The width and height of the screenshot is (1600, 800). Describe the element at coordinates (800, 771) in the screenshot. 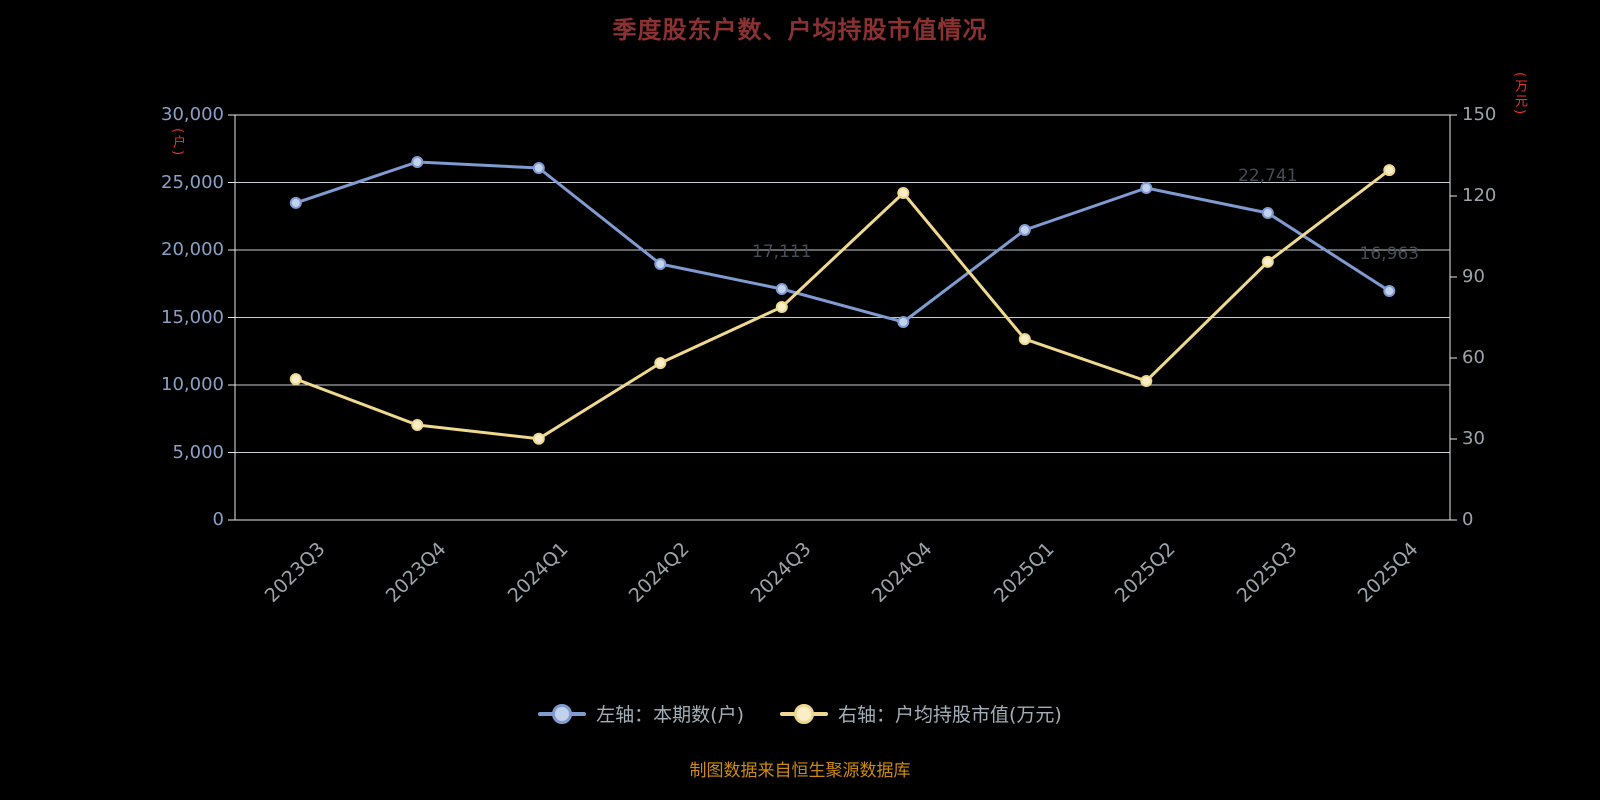

I see `data-source-note: 制图数据来自恒生聚源数据库` at that location.